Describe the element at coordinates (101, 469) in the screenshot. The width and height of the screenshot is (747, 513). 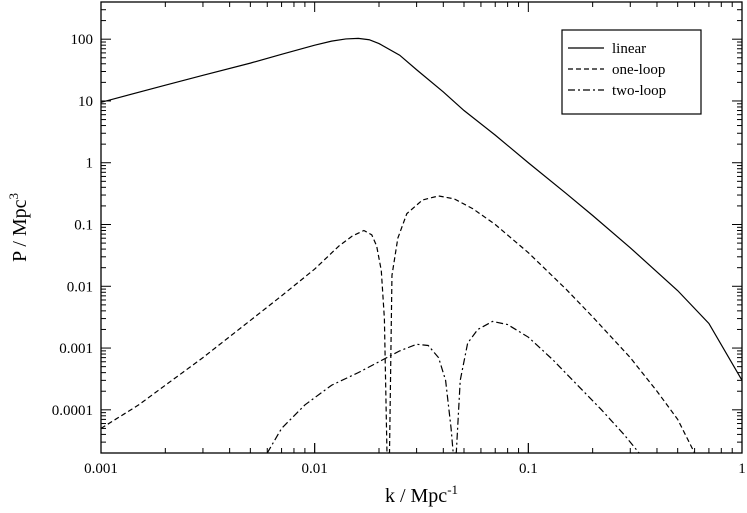
I see `x-tick-label: 0.001` at that location.